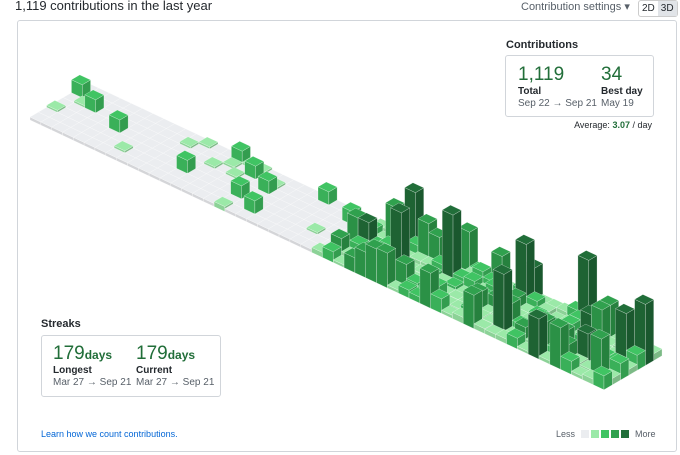  I want to click on settings: Contribution settings ▾, so click(575, 7).